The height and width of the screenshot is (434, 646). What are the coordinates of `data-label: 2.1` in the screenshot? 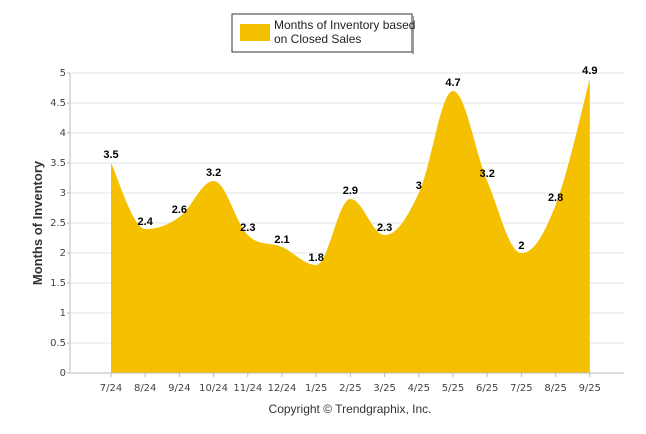 It's located at (281, 240).